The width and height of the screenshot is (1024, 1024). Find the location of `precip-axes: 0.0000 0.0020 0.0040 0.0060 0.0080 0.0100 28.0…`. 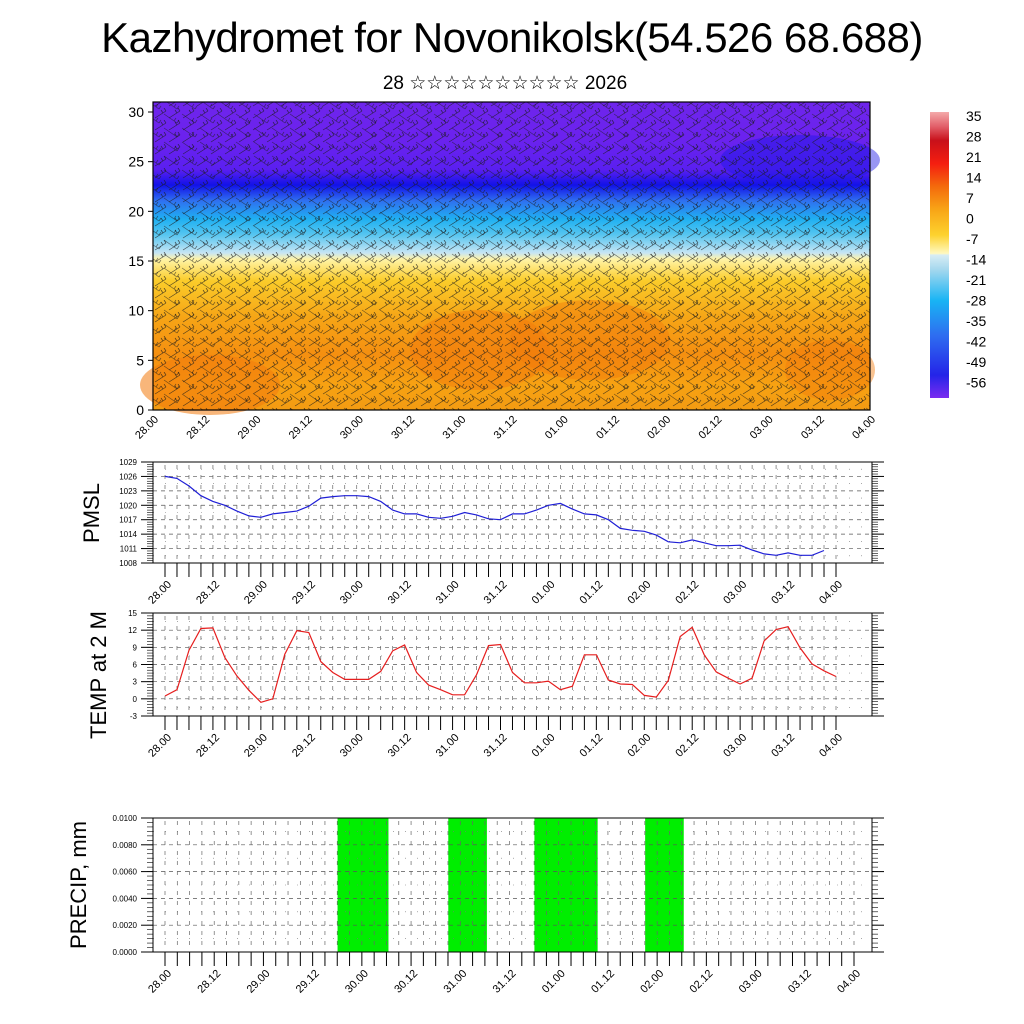

precip-axes: 0.0000 0.0020 0.0040 0.0060 0.0080 0.0100 28.0… is located at coordinates (498, 905).